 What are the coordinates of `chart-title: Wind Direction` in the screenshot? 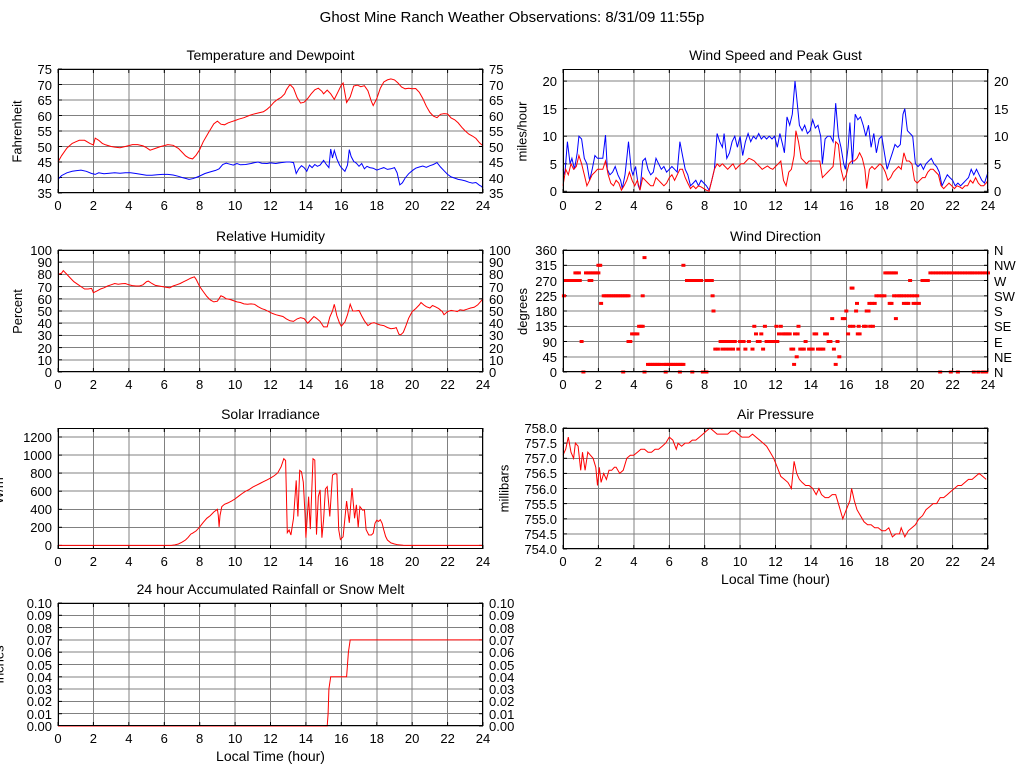 It's located at (775, 236).